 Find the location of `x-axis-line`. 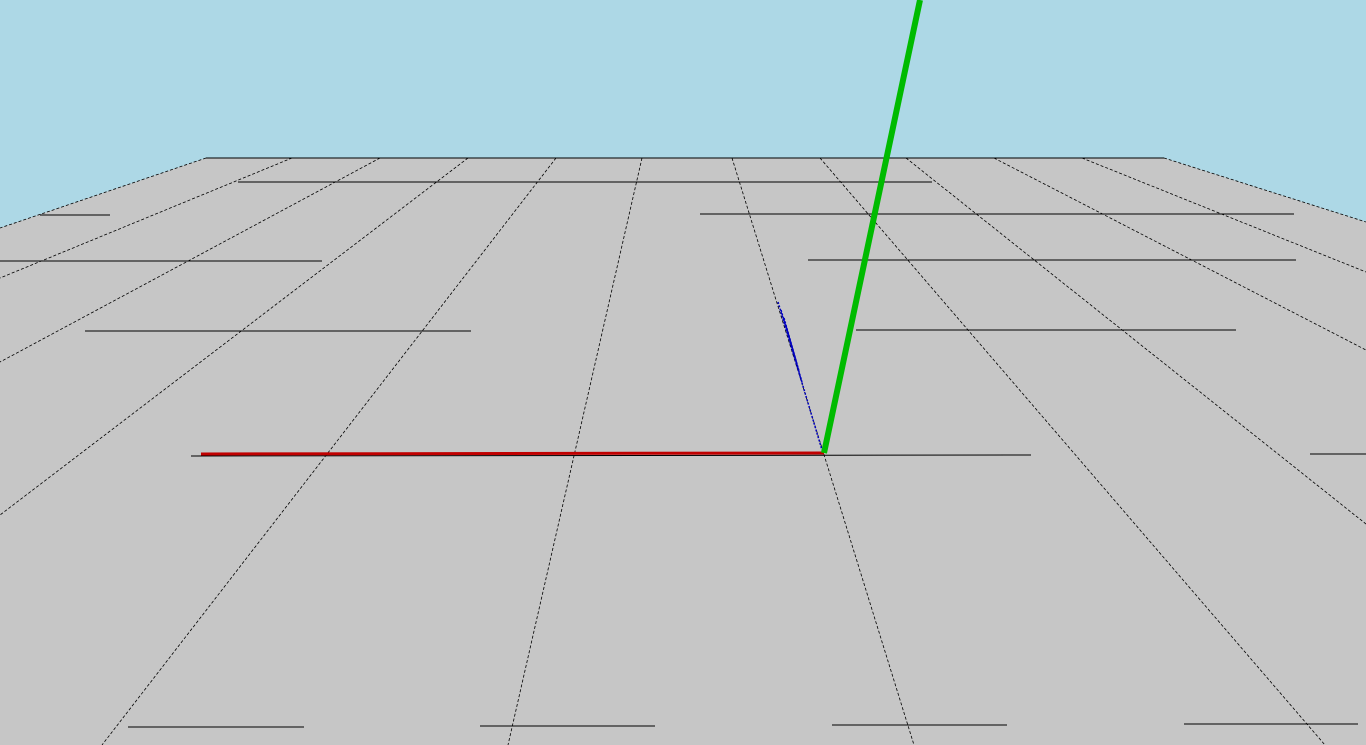

x-axis-line is located at coordinates (512, 453).